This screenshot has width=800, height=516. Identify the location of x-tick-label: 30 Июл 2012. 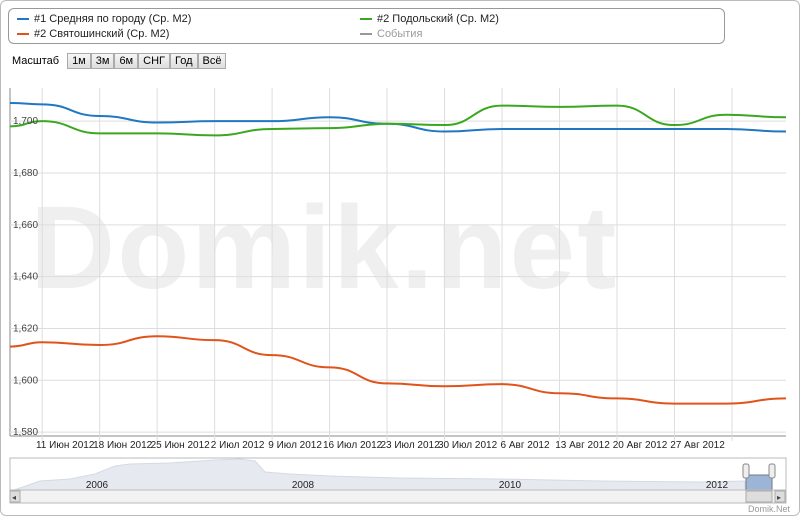
(468, 445).